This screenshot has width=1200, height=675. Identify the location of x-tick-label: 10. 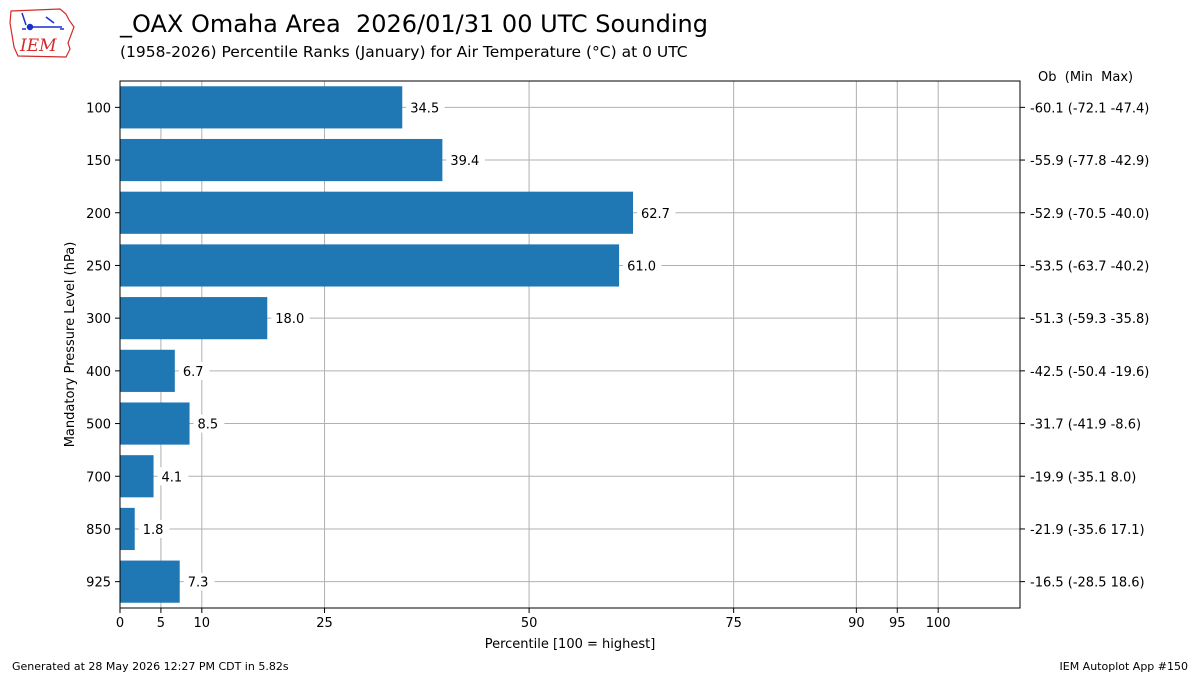
(202, 623).